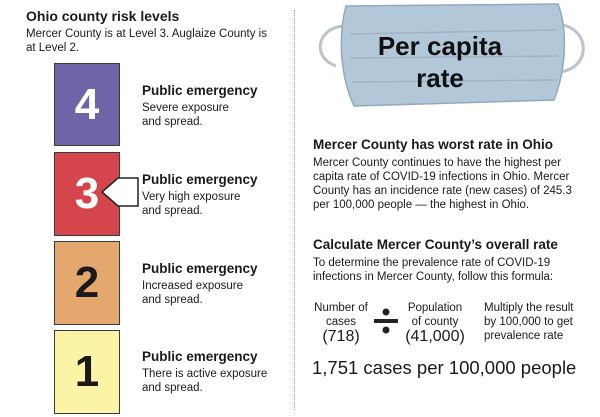  Describe the element at coordinates (386, 321) in the screenshot. I see `divide-icon` at that location.